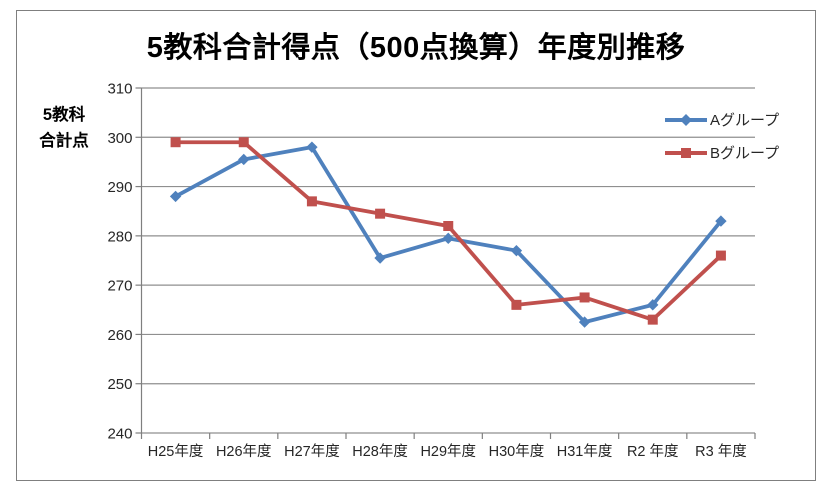  I want to click on y-axis-title-line1: 5教科, so click(64, 115).